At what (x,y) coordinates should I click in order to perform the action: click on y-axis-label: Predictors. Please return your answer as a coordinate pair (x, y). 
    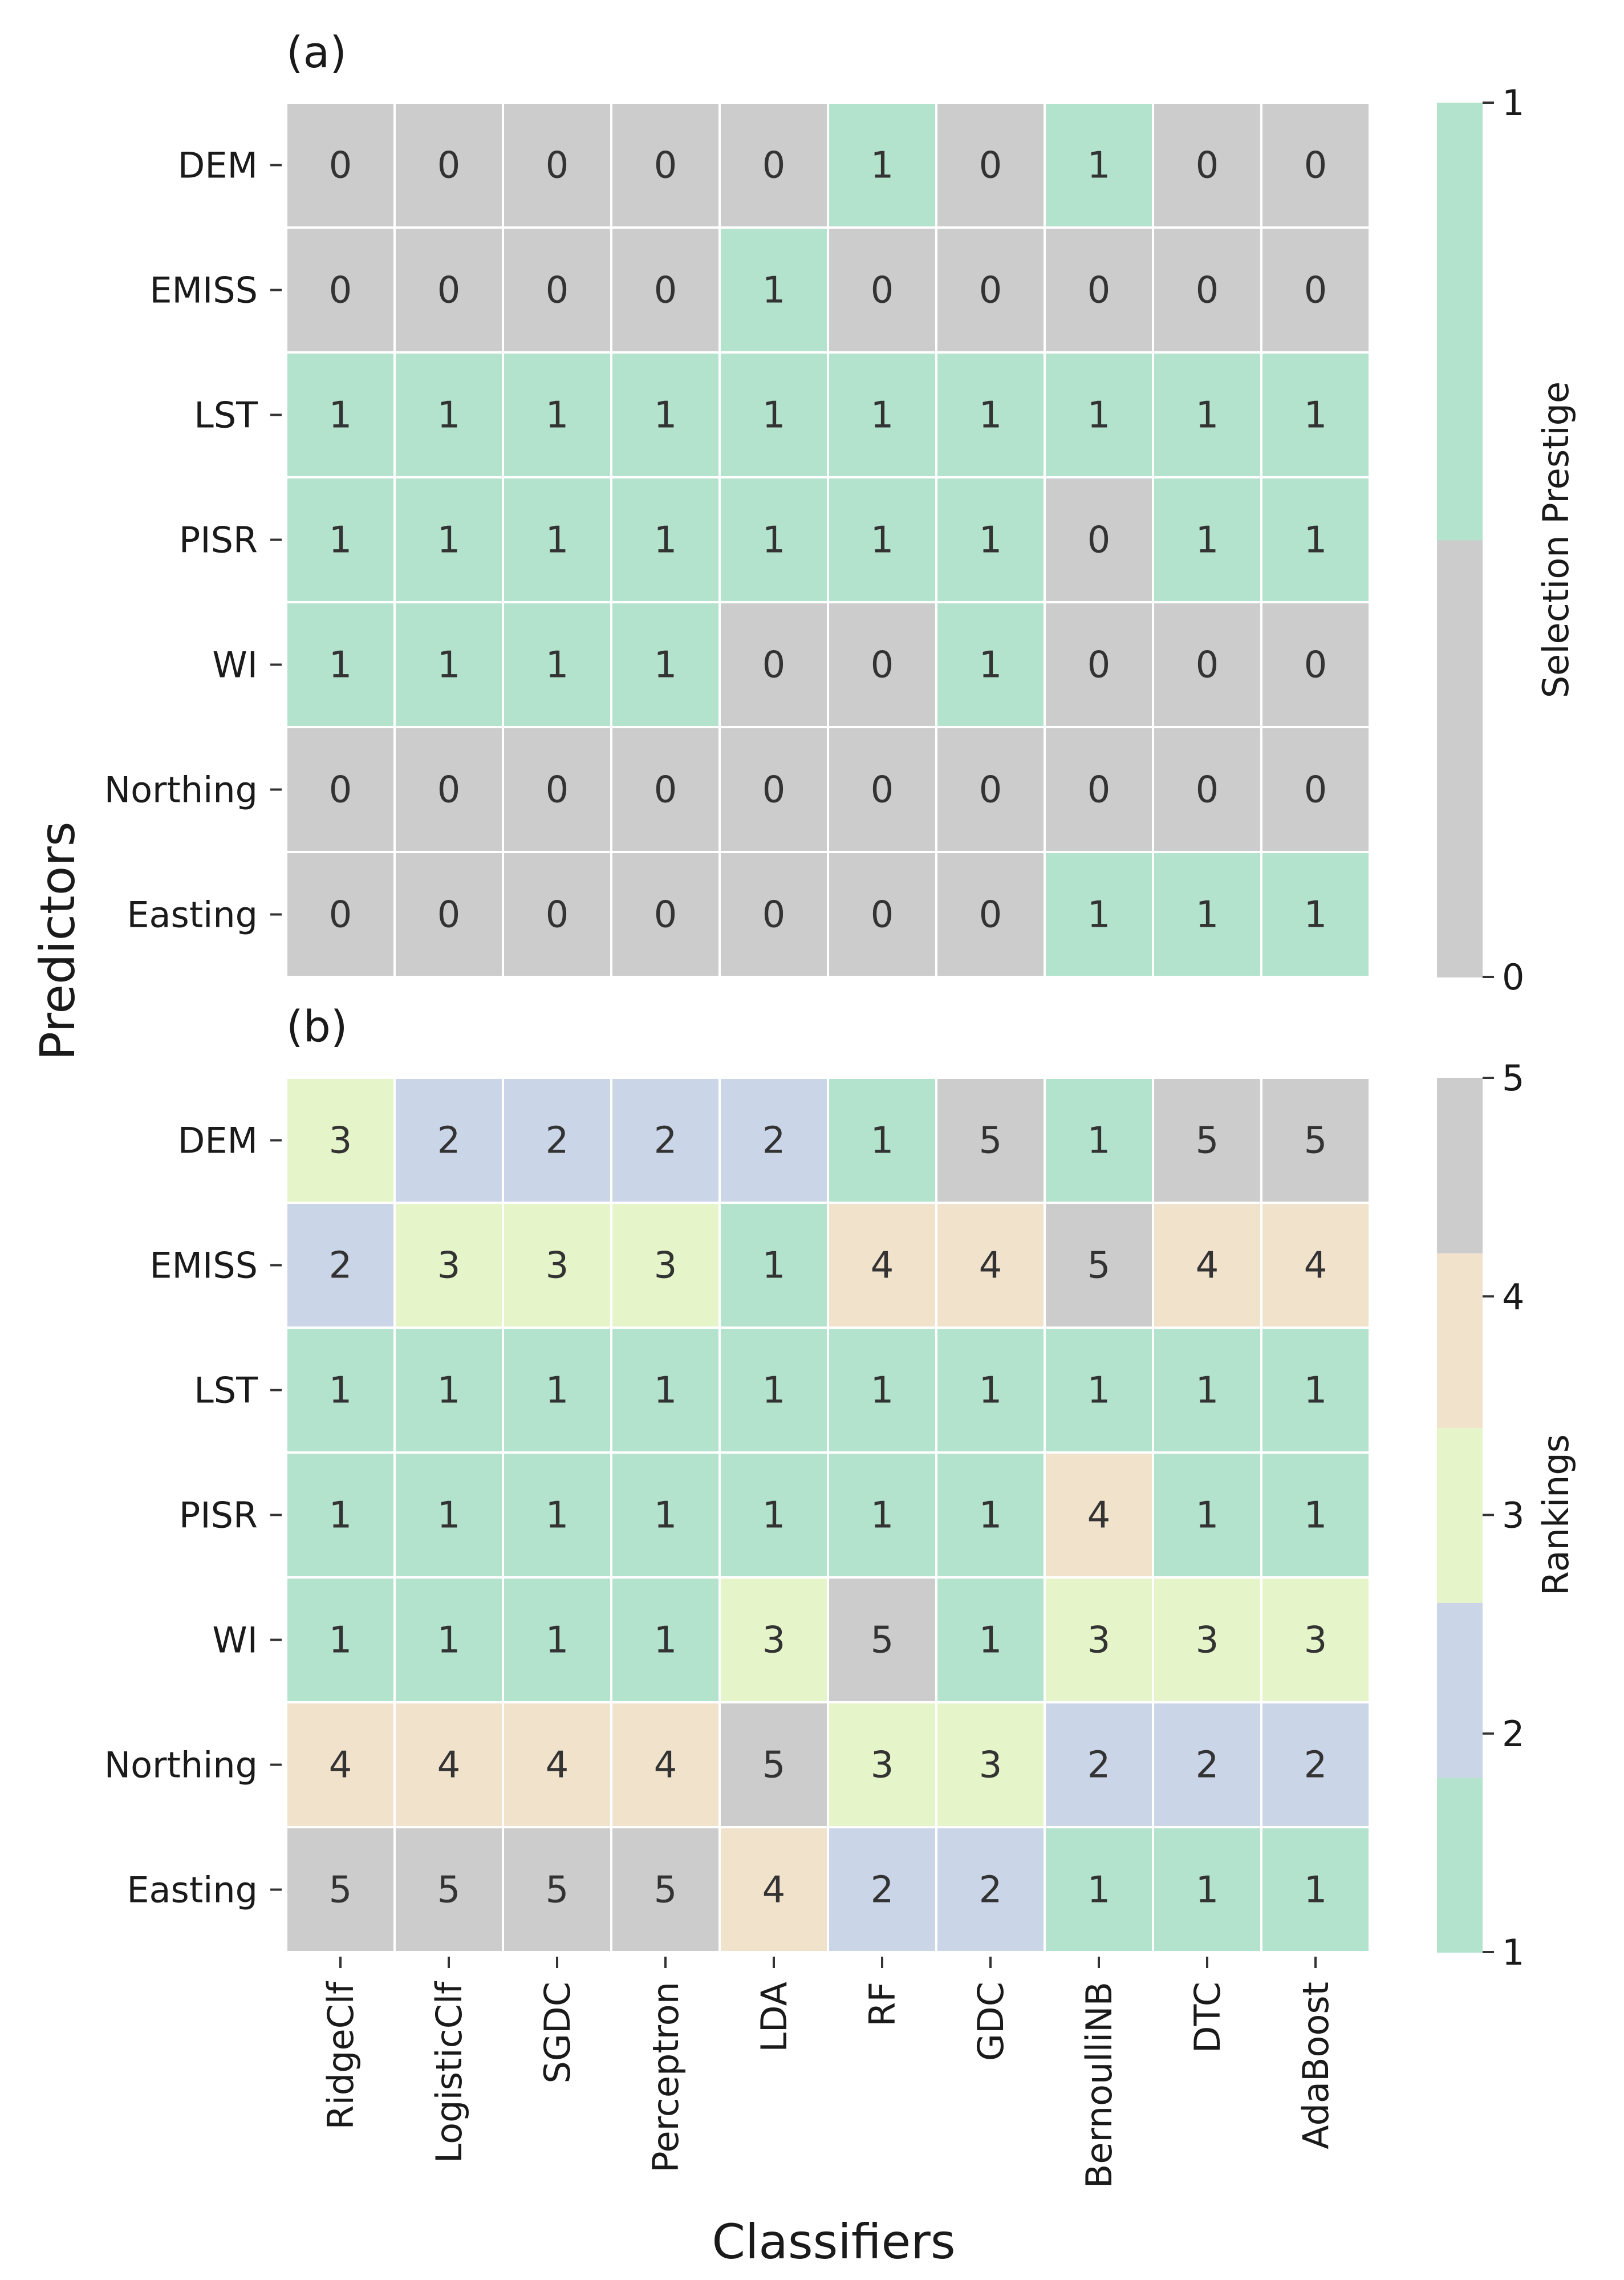
    Looking at the image, I should click on (58, 940).